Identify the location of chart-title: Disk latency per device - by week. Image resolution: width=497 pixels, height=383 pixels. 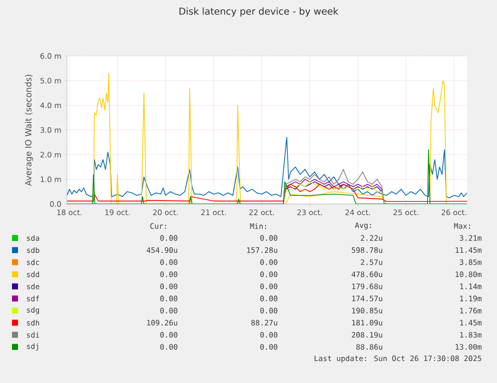
(259, 12).